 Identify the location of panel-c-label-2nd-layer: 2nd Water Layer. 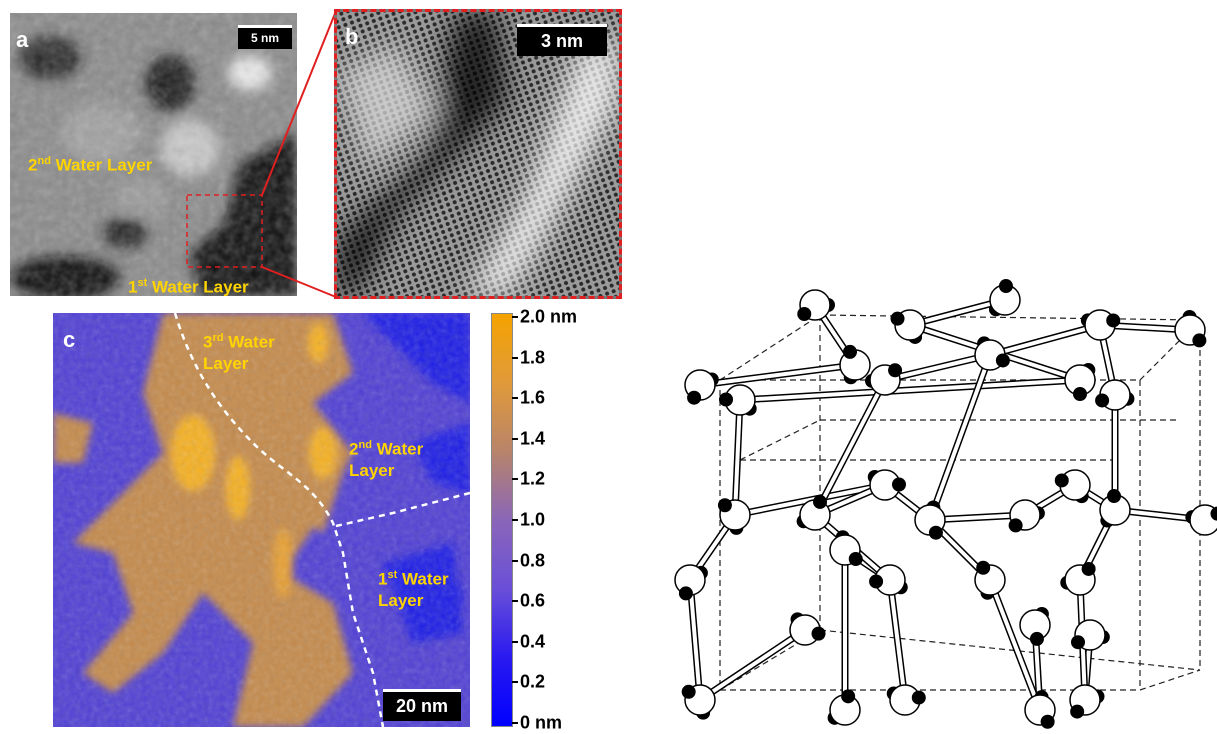
(386, 459).